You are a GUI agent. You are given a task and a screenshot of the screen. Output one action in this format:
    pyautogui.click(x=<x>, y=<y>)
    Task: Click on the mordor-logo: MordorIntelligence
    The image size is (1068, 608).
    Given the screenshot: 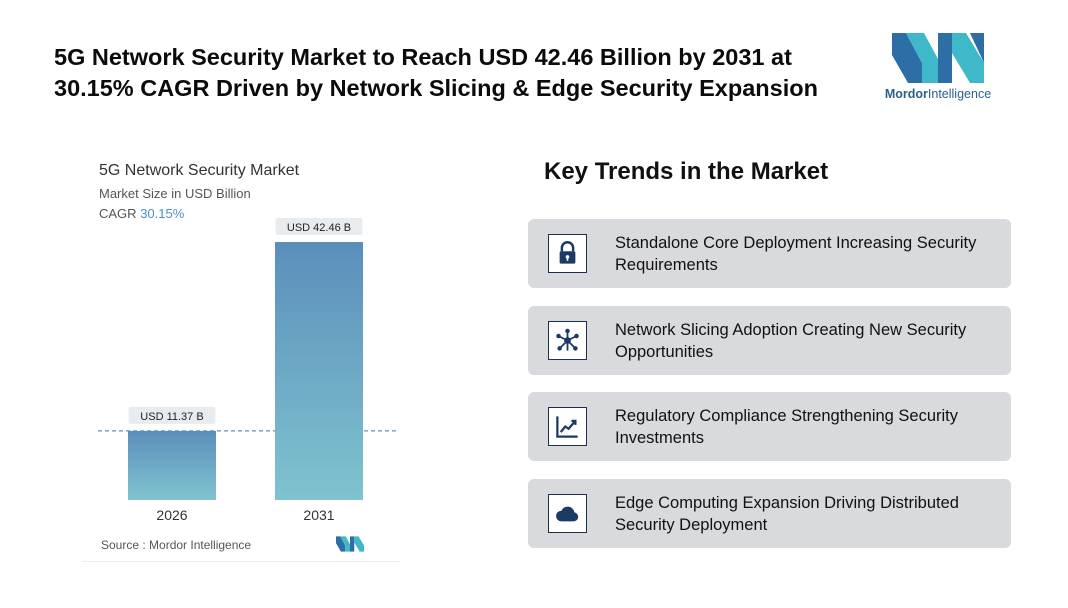 What is the action you would take?
    pyautogui.click(x=938, y=68)
    